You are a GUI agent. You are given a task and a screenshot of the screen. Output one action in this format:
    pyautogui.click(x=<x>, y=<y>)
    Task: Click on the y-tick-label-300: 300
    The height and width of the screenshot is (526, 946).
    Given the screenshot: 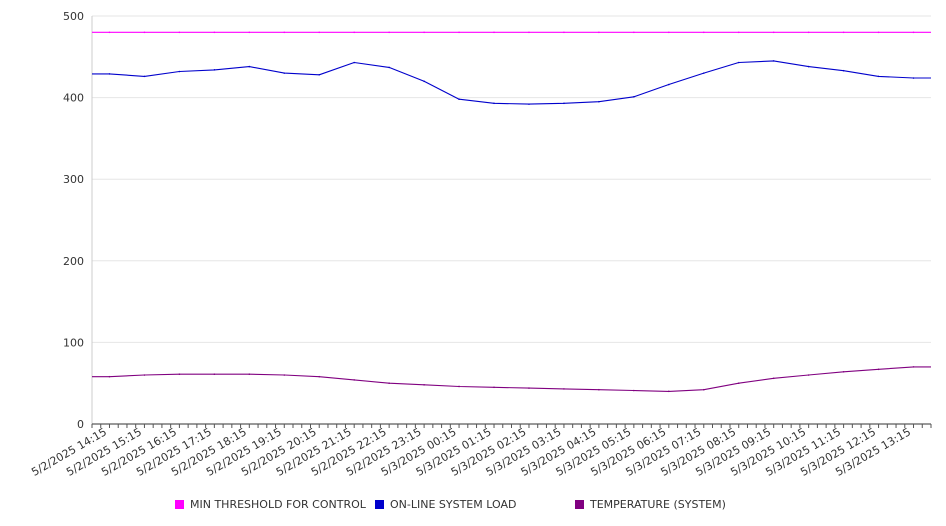 What is the action you would take?
    pyautogui.click(x=73, y=179)
    